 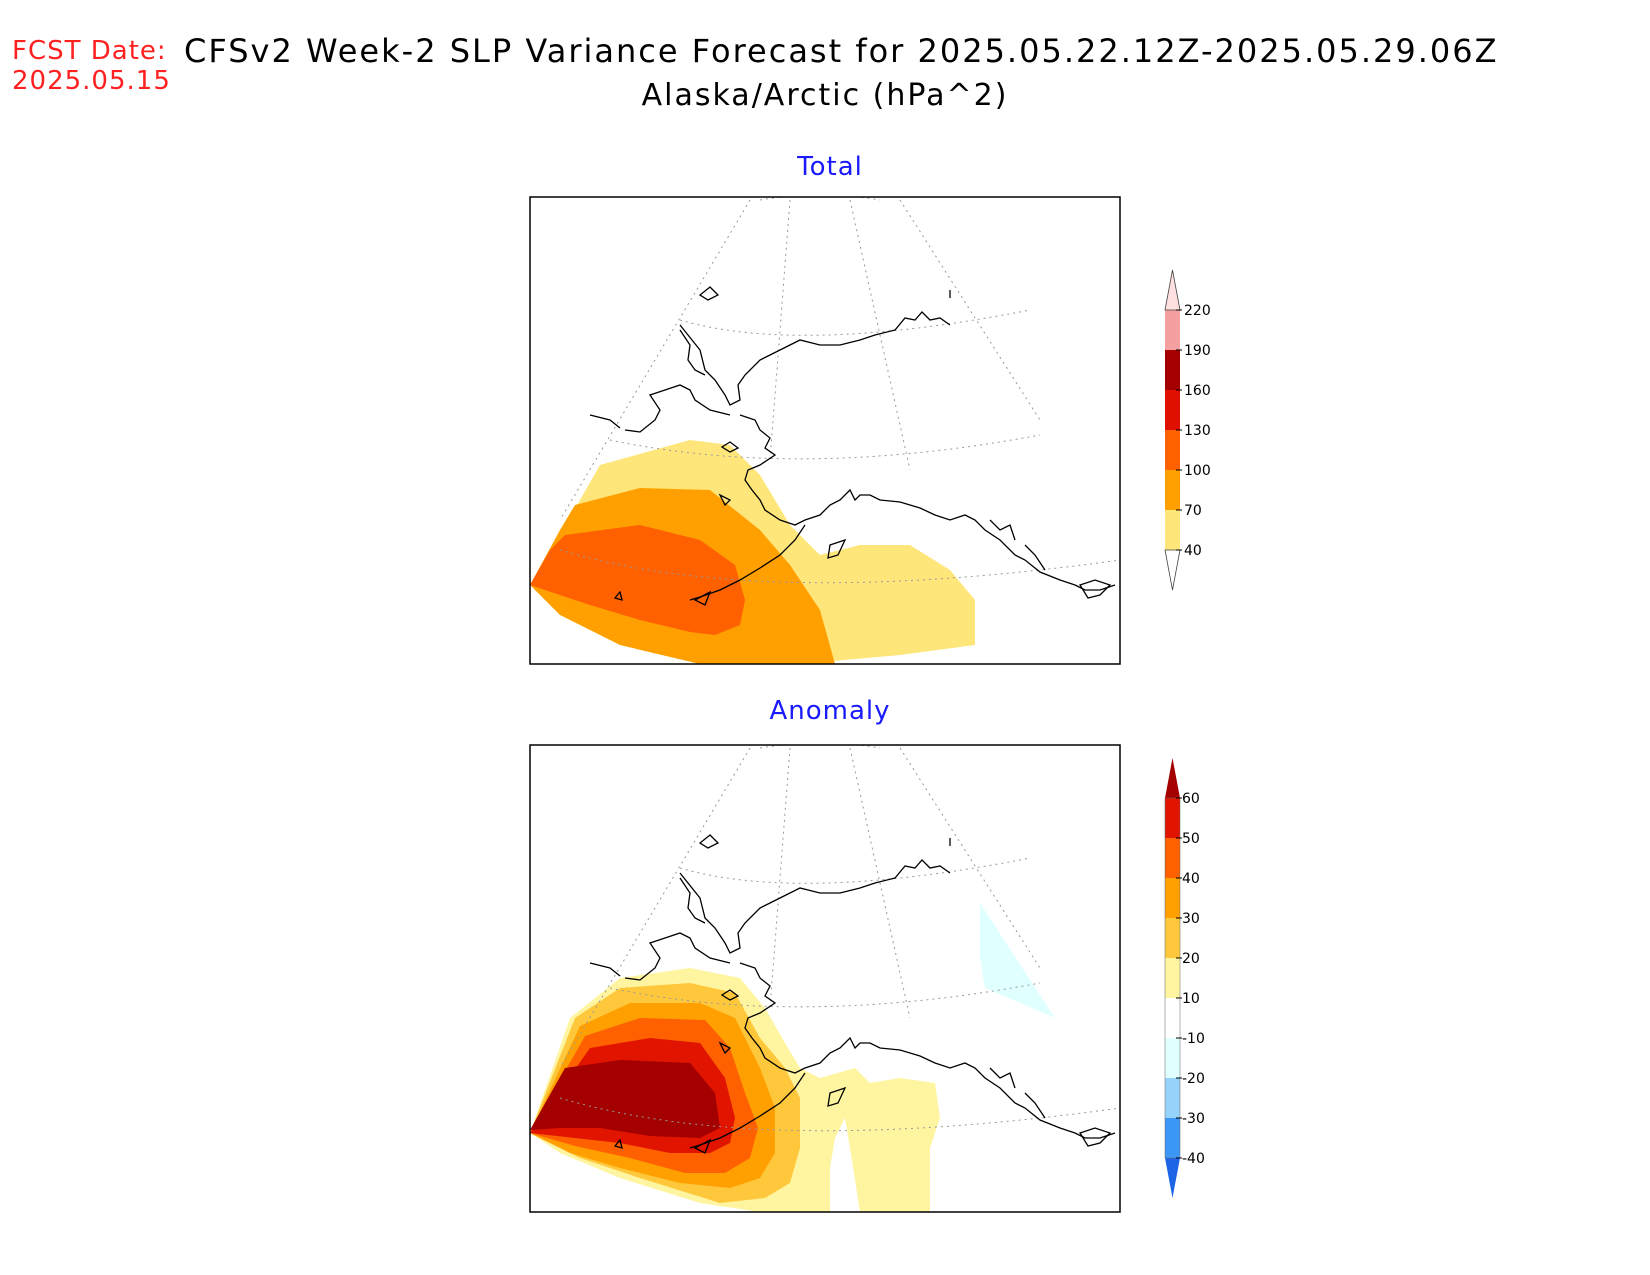 I want to click on colorbar-label: 60, so click(x=1191, y=799).